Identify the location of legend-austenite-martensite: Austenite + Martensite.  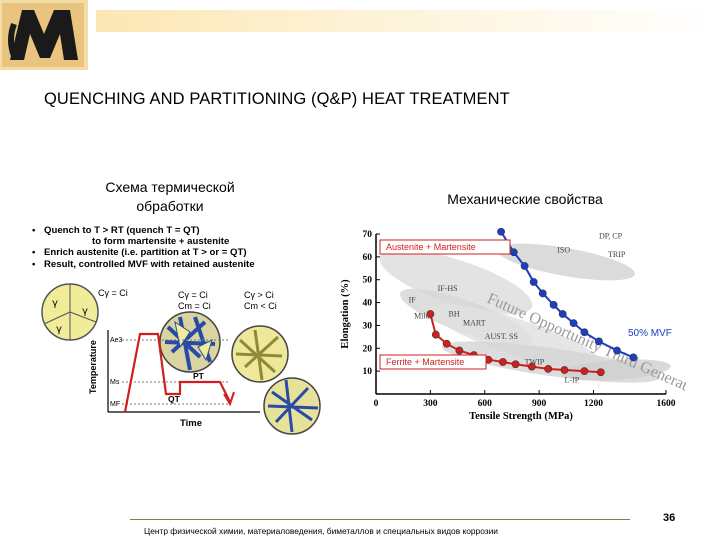
(431, 247).